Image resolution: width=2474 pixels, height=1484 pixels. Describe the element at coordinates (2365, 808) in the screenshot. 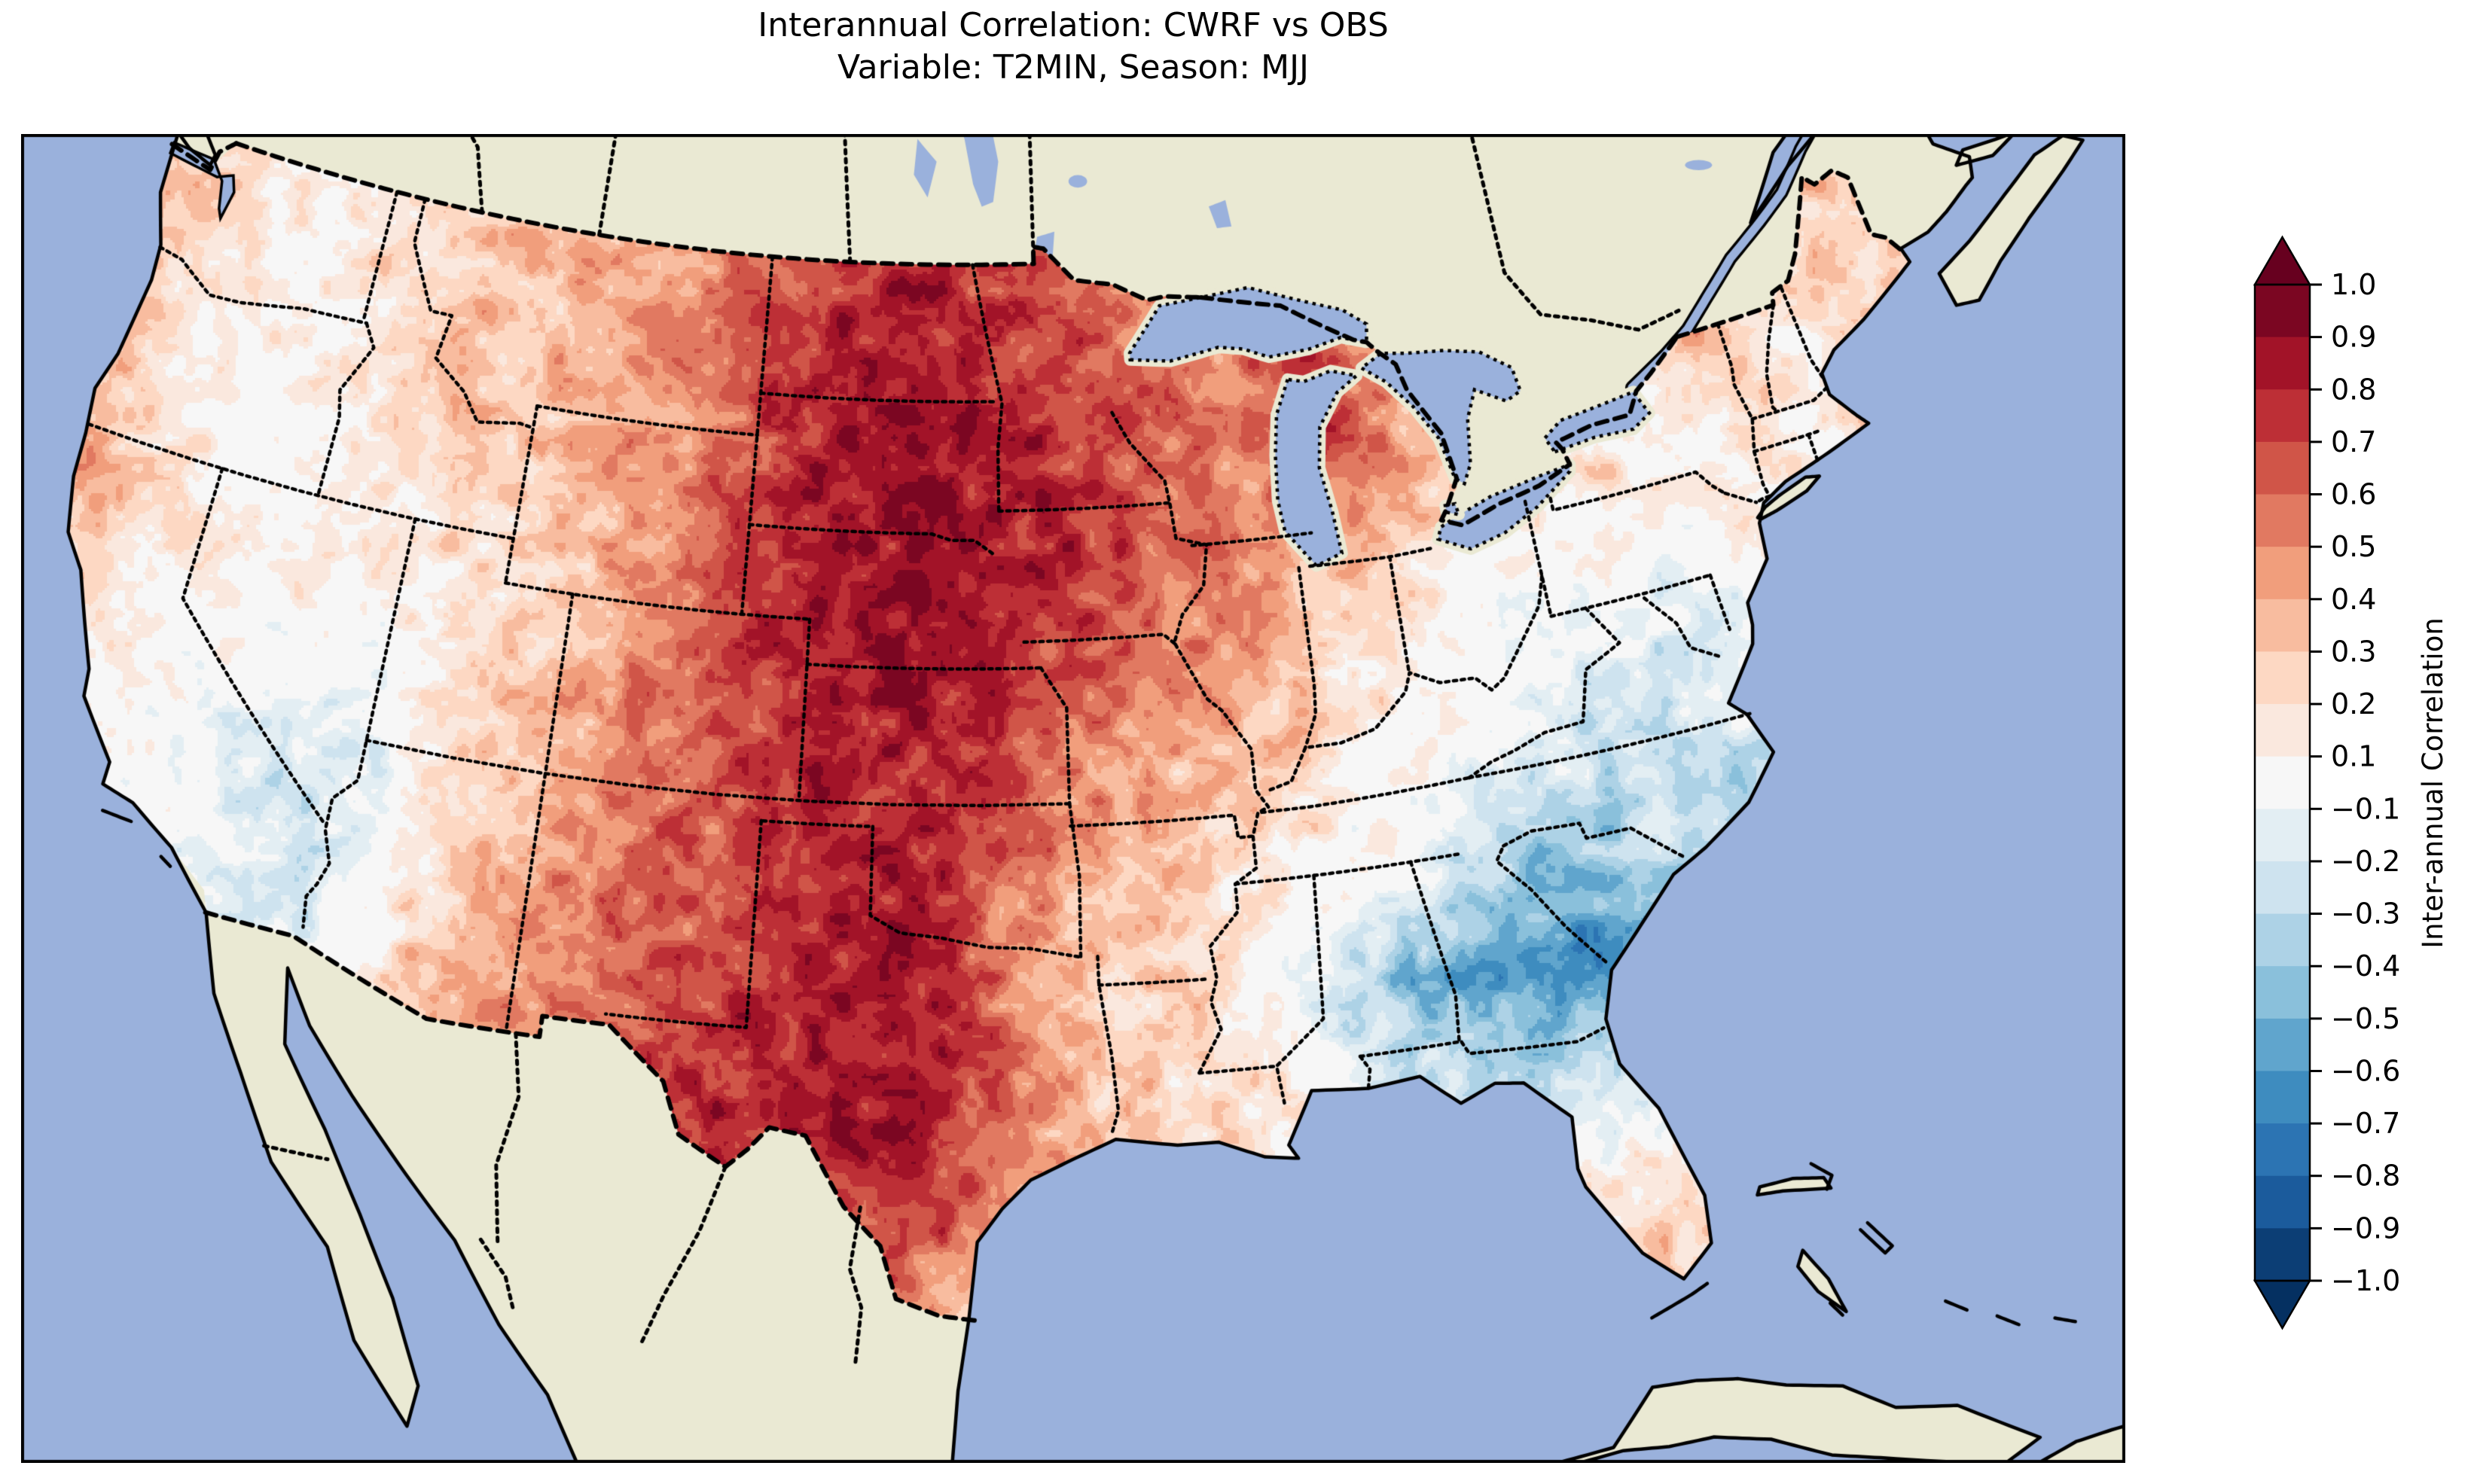

I see `colorbar-tick-label: −0.1` at that location.